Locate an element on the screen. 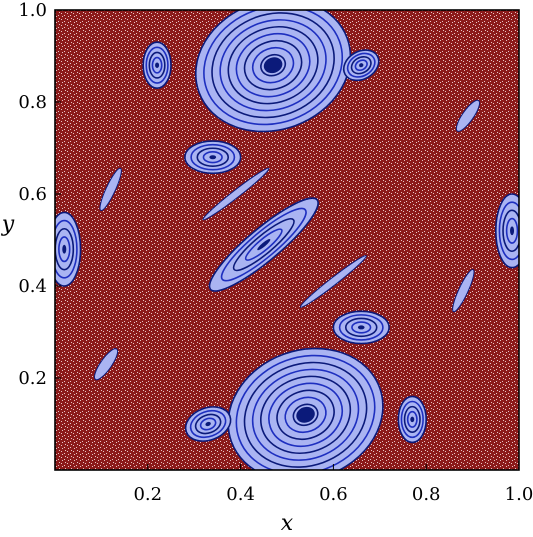 The width and height of the screenshot is (533, 537). y-axis-label: y is located at coordinates (8, 224).